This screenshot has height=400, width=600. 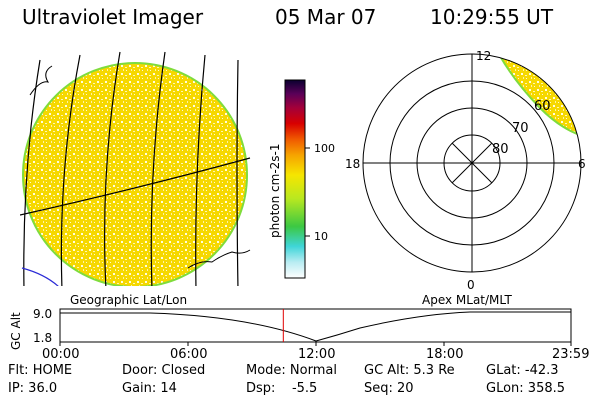 I want to click on color-scale-bar, so click(x=295, y=179).